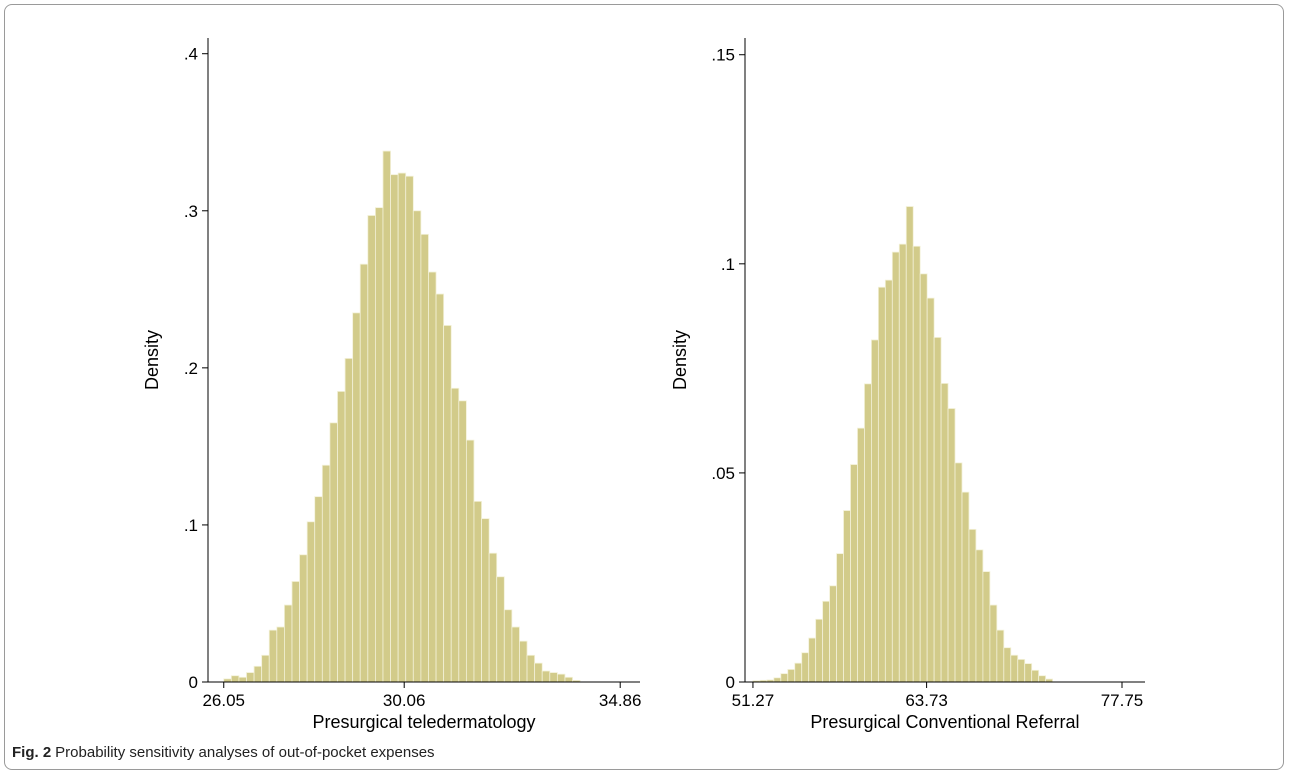 The height and width of the screenshot is (776, 1290). What do you see at coordinates (1122, 700) in the screenshot?
I see `chart-2-x-tick-label: 77.75` at bounding box center [1122, 700].